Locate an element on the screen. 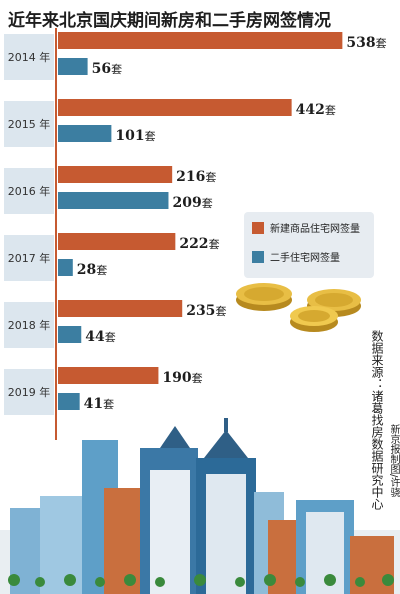 The height and width of the screenshot is (594, 400). year-label: 2018 年 is located at coordinates (29, 325).